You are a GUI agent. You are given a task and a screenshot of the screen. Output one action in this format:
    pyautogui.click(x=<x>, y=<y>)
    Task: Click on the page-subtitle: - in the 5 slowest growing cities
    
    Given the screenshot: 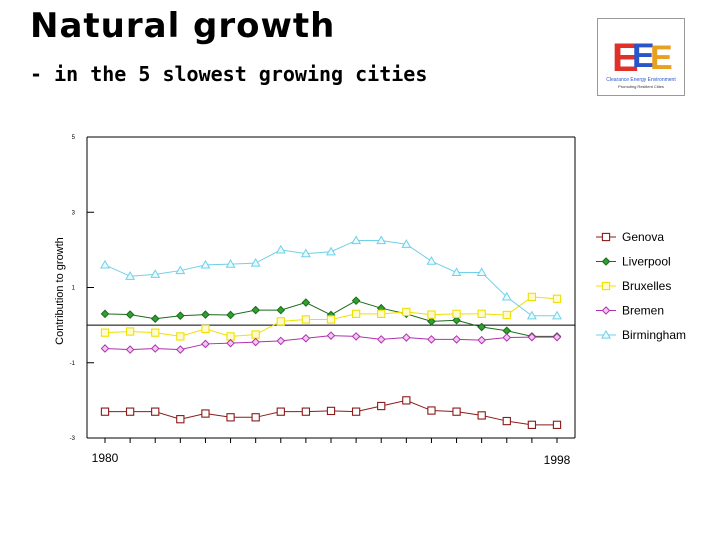 What is the action you would take?
    pyautogui.click(x=228, y=74)
    